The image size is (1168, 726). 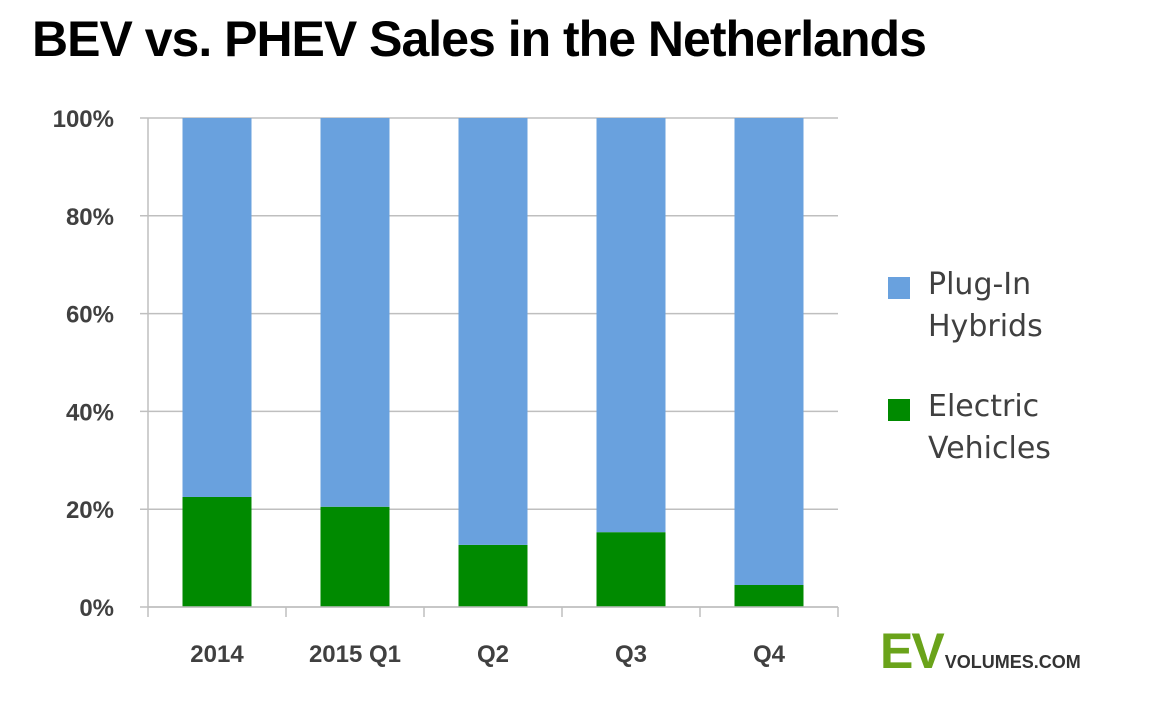 I want to click on bar-plug-in-hybrids-q2, so click(x=493, y=331).